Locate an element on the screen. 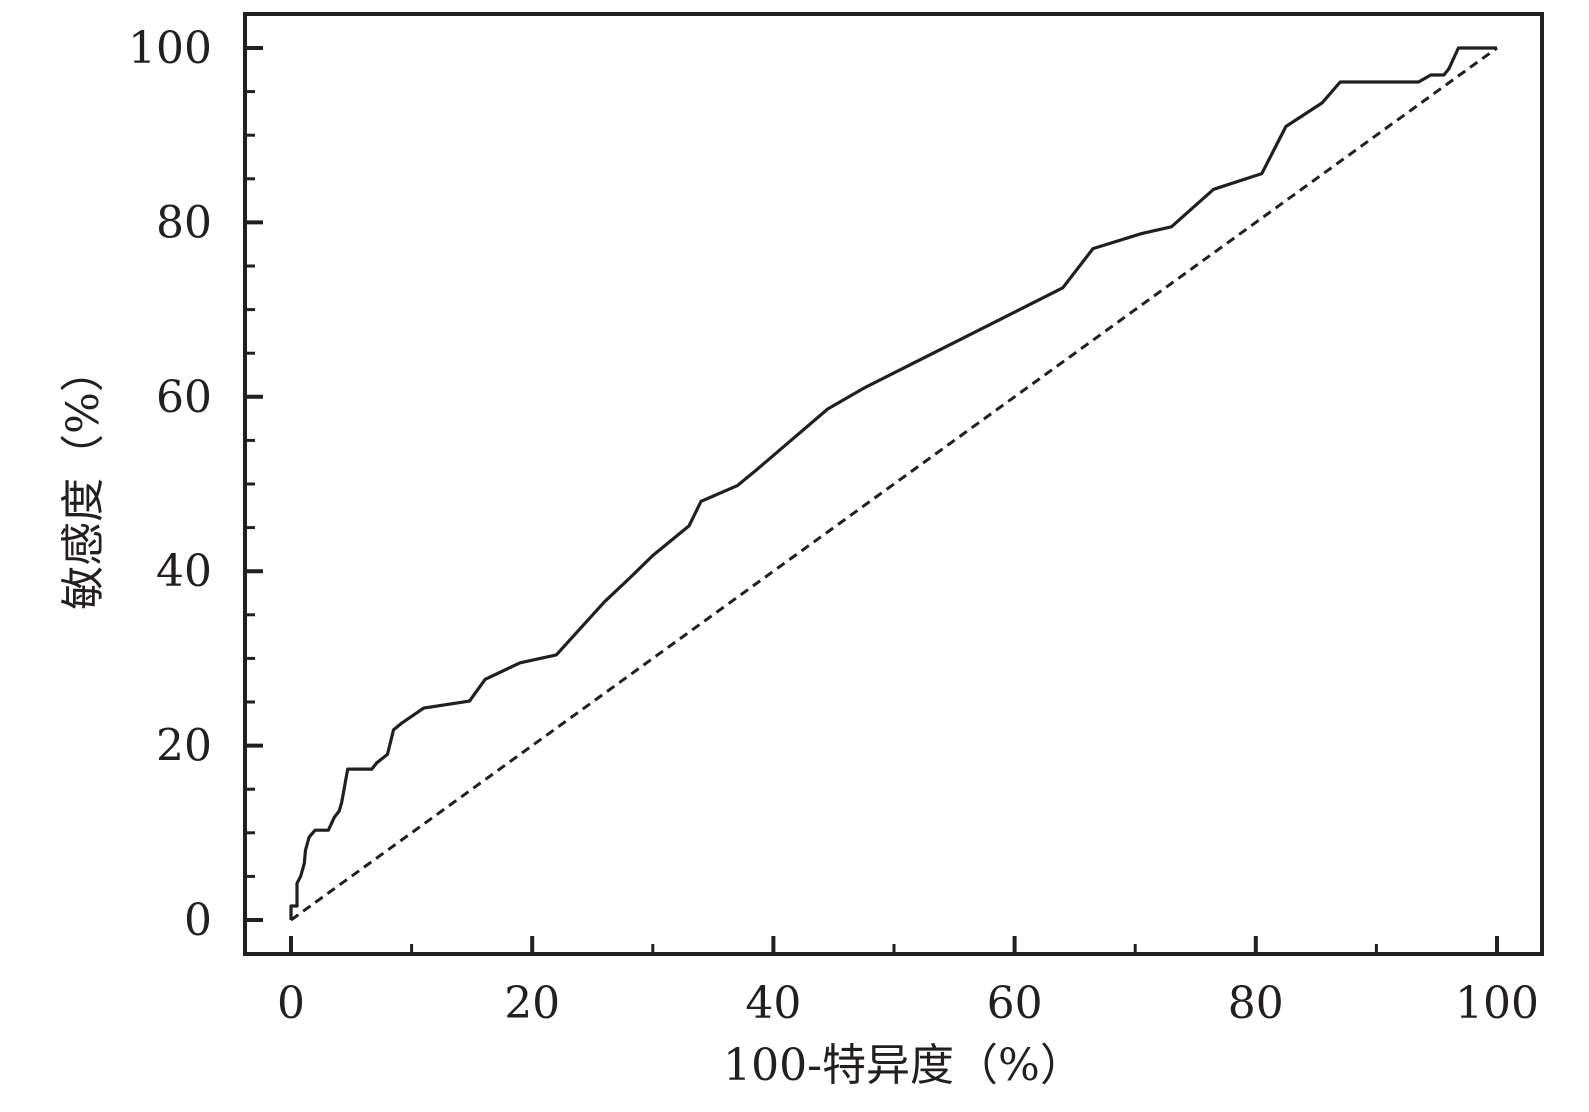 The width and height of the screenshot is (1589, 1112). x-axis-ticks: 0 20 40 60 80 100 is located at coordinates (908, 982).